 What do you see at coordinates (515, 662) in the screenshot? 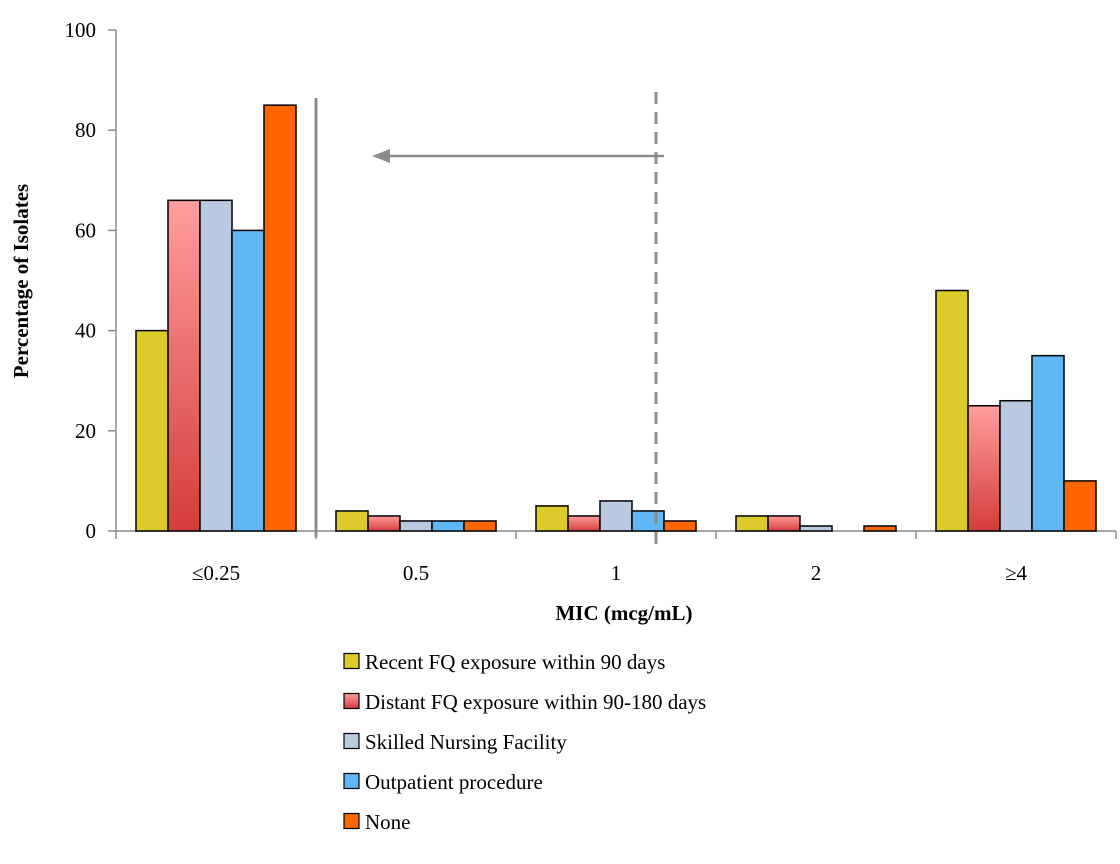
I see `legend-label: Recent FQ exposure within 90 days` at bounding box center [515, 662].